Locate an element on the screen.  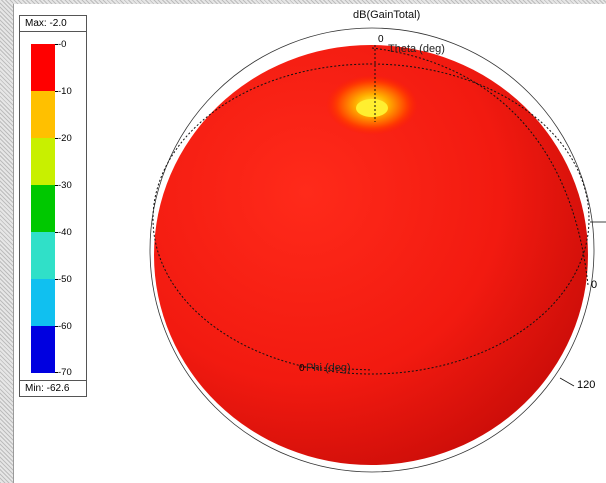
legend-tick-label: -60 is located at coordinates (65, 326).